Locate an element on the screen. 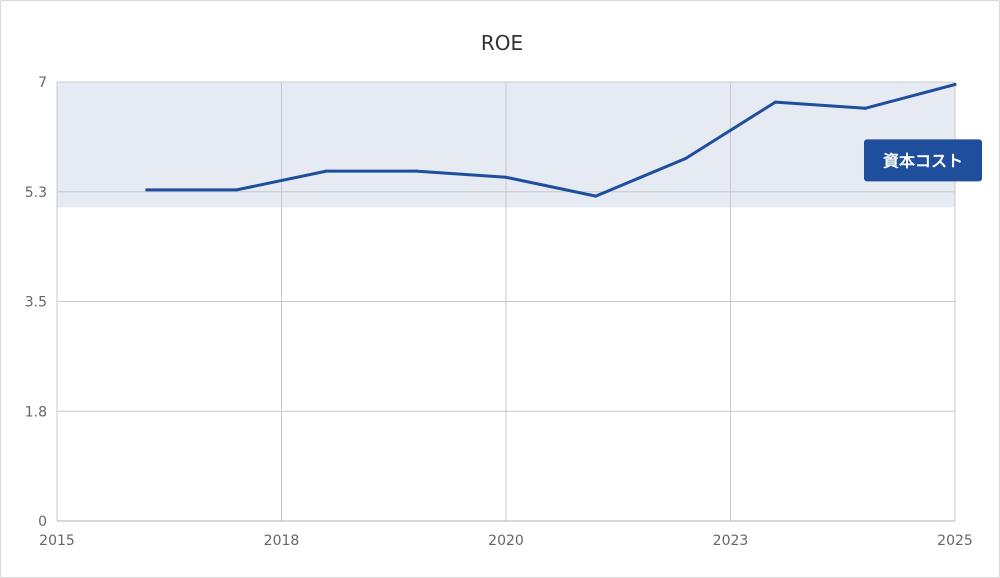  y-tick-label: 1.8 is located at coordinates (36, 412).